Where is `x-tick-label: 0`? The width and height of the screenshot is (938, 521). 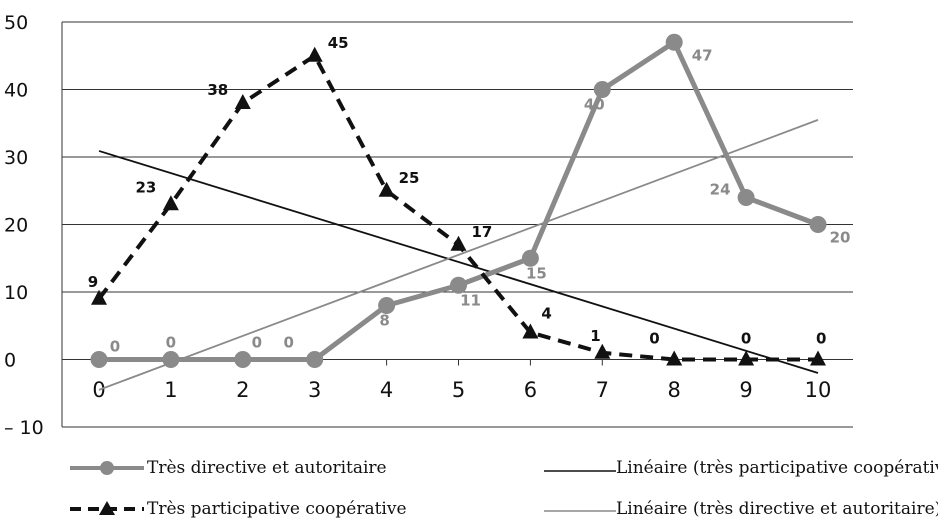 x-tick-label: 0 is located at coordinates (98, 390).